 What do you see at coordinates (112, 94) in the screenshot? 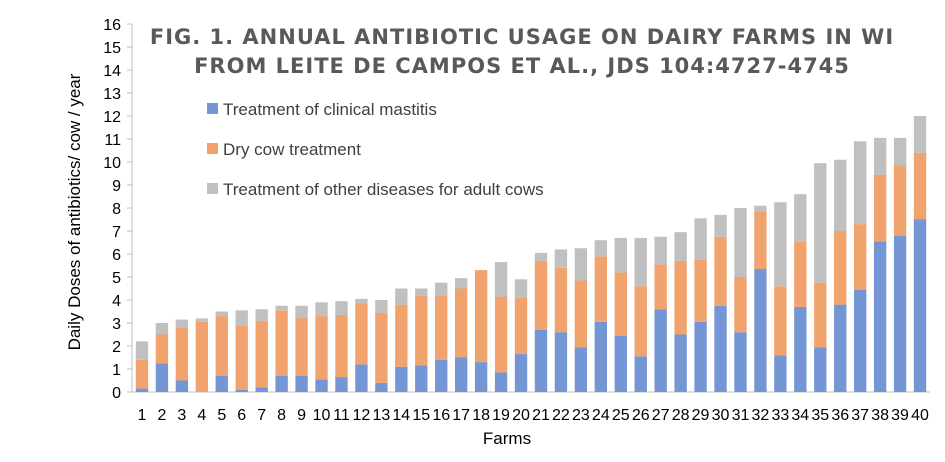
I see `y-tick-label: 13` at bounding box center [112, 94].